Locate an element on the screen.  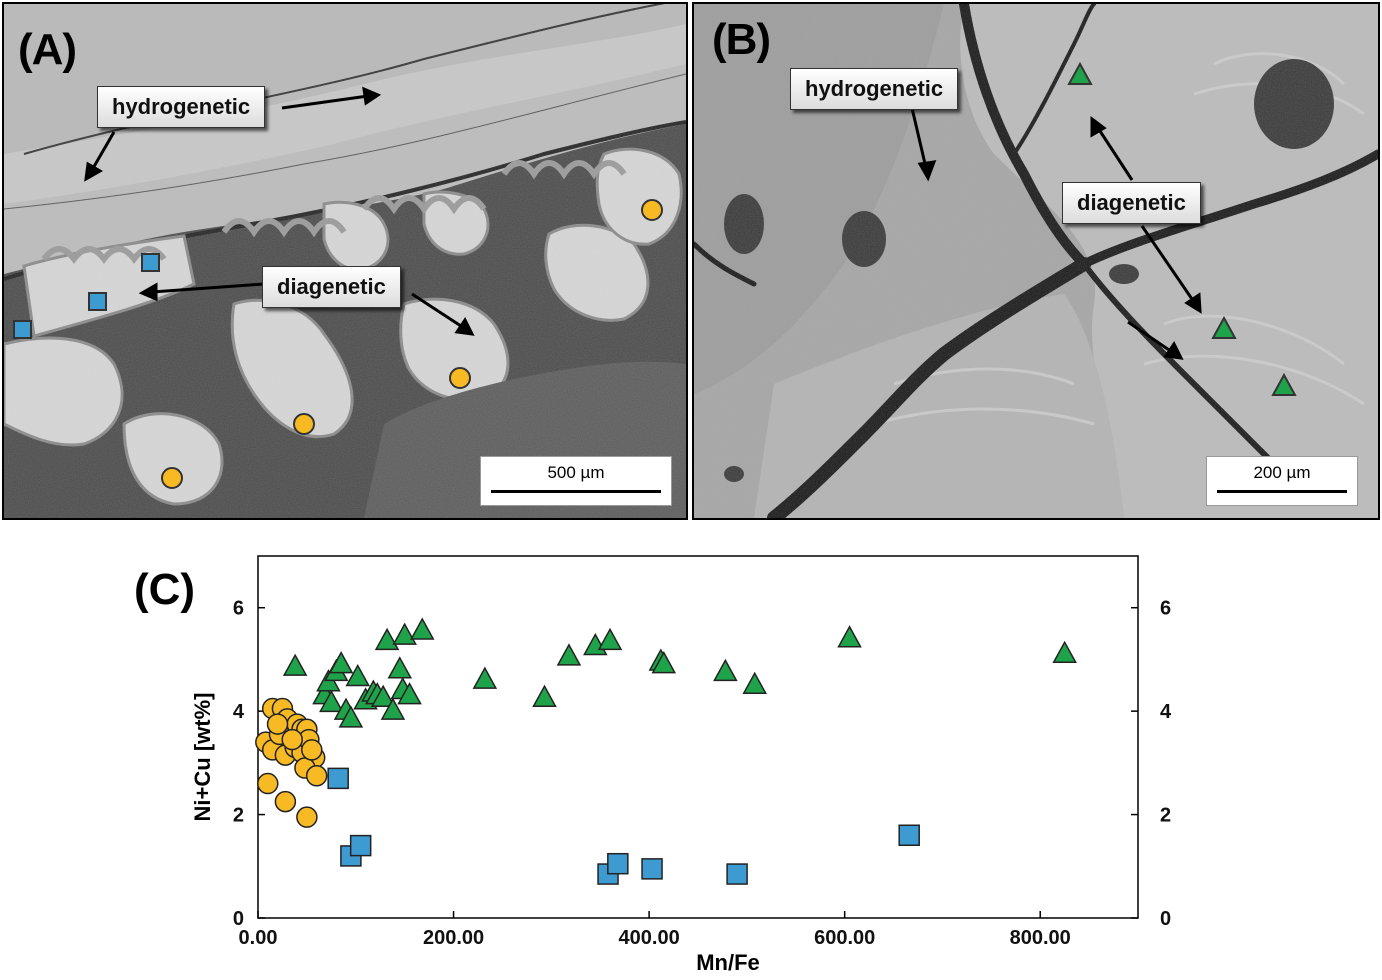
x-axis-ticks: 0.00 200.00 400.00 600.00 800.00 is located at coordinates (655, 930).